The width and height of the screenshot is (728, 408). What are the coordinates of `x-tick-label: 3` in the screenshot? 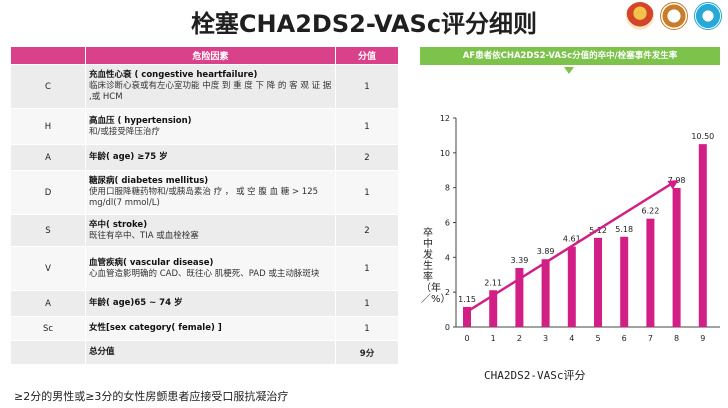 It's located at (545, 338).